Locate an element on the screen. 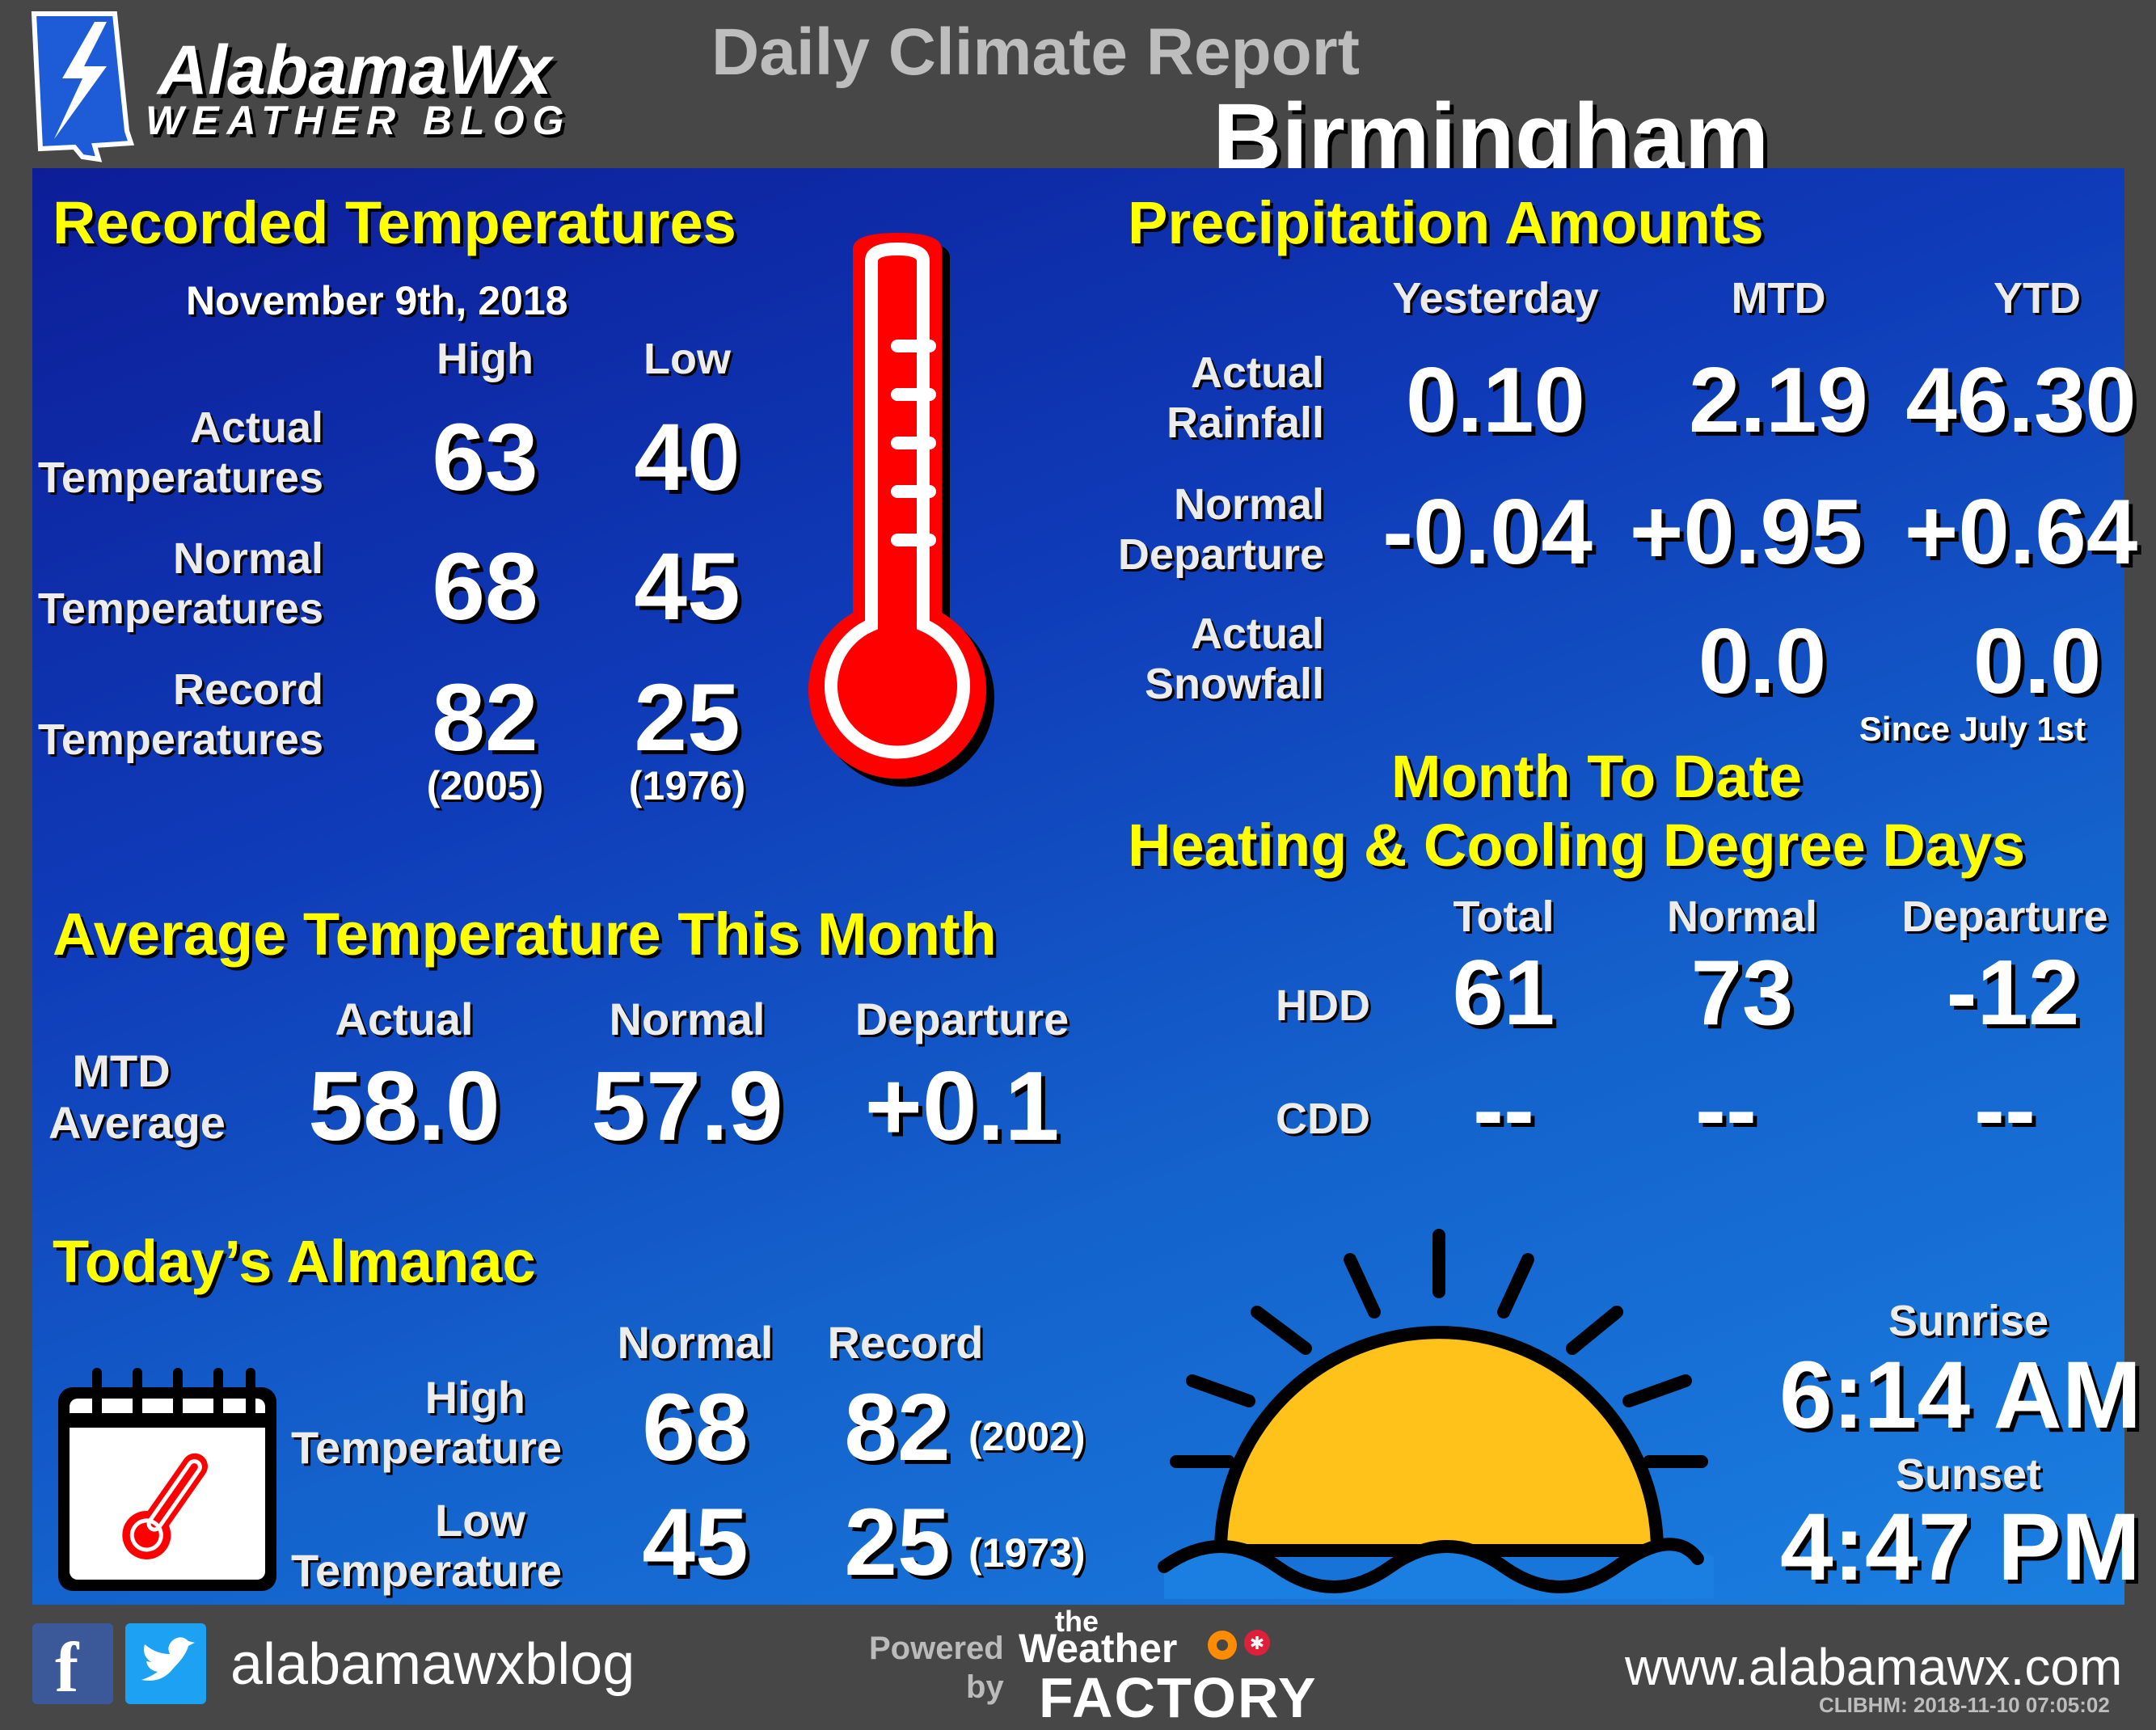 This screenshot has width=2156, height=1730. row-label-line: Low is located at coordinates (480, 1520).